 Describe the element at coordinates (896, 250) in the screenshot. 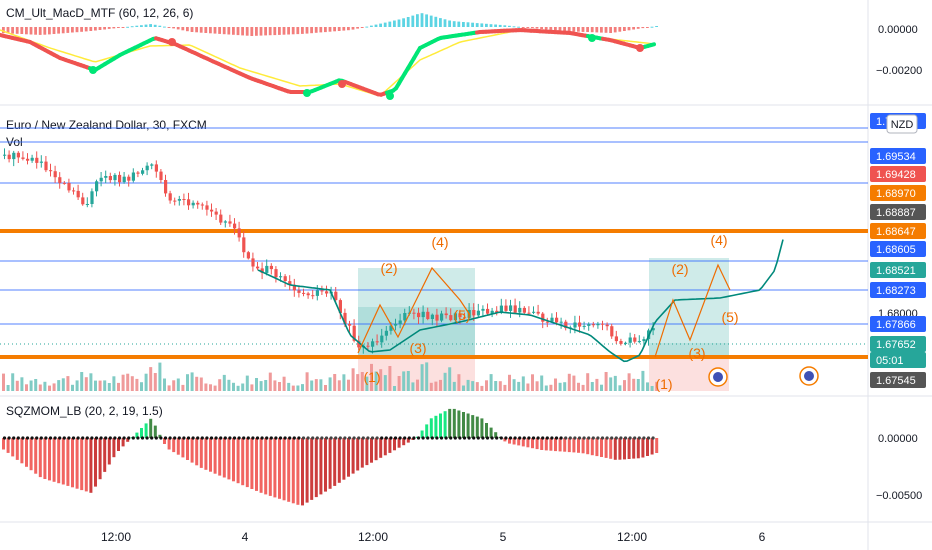

I see `price-badge-label: 1.68605` at that location.